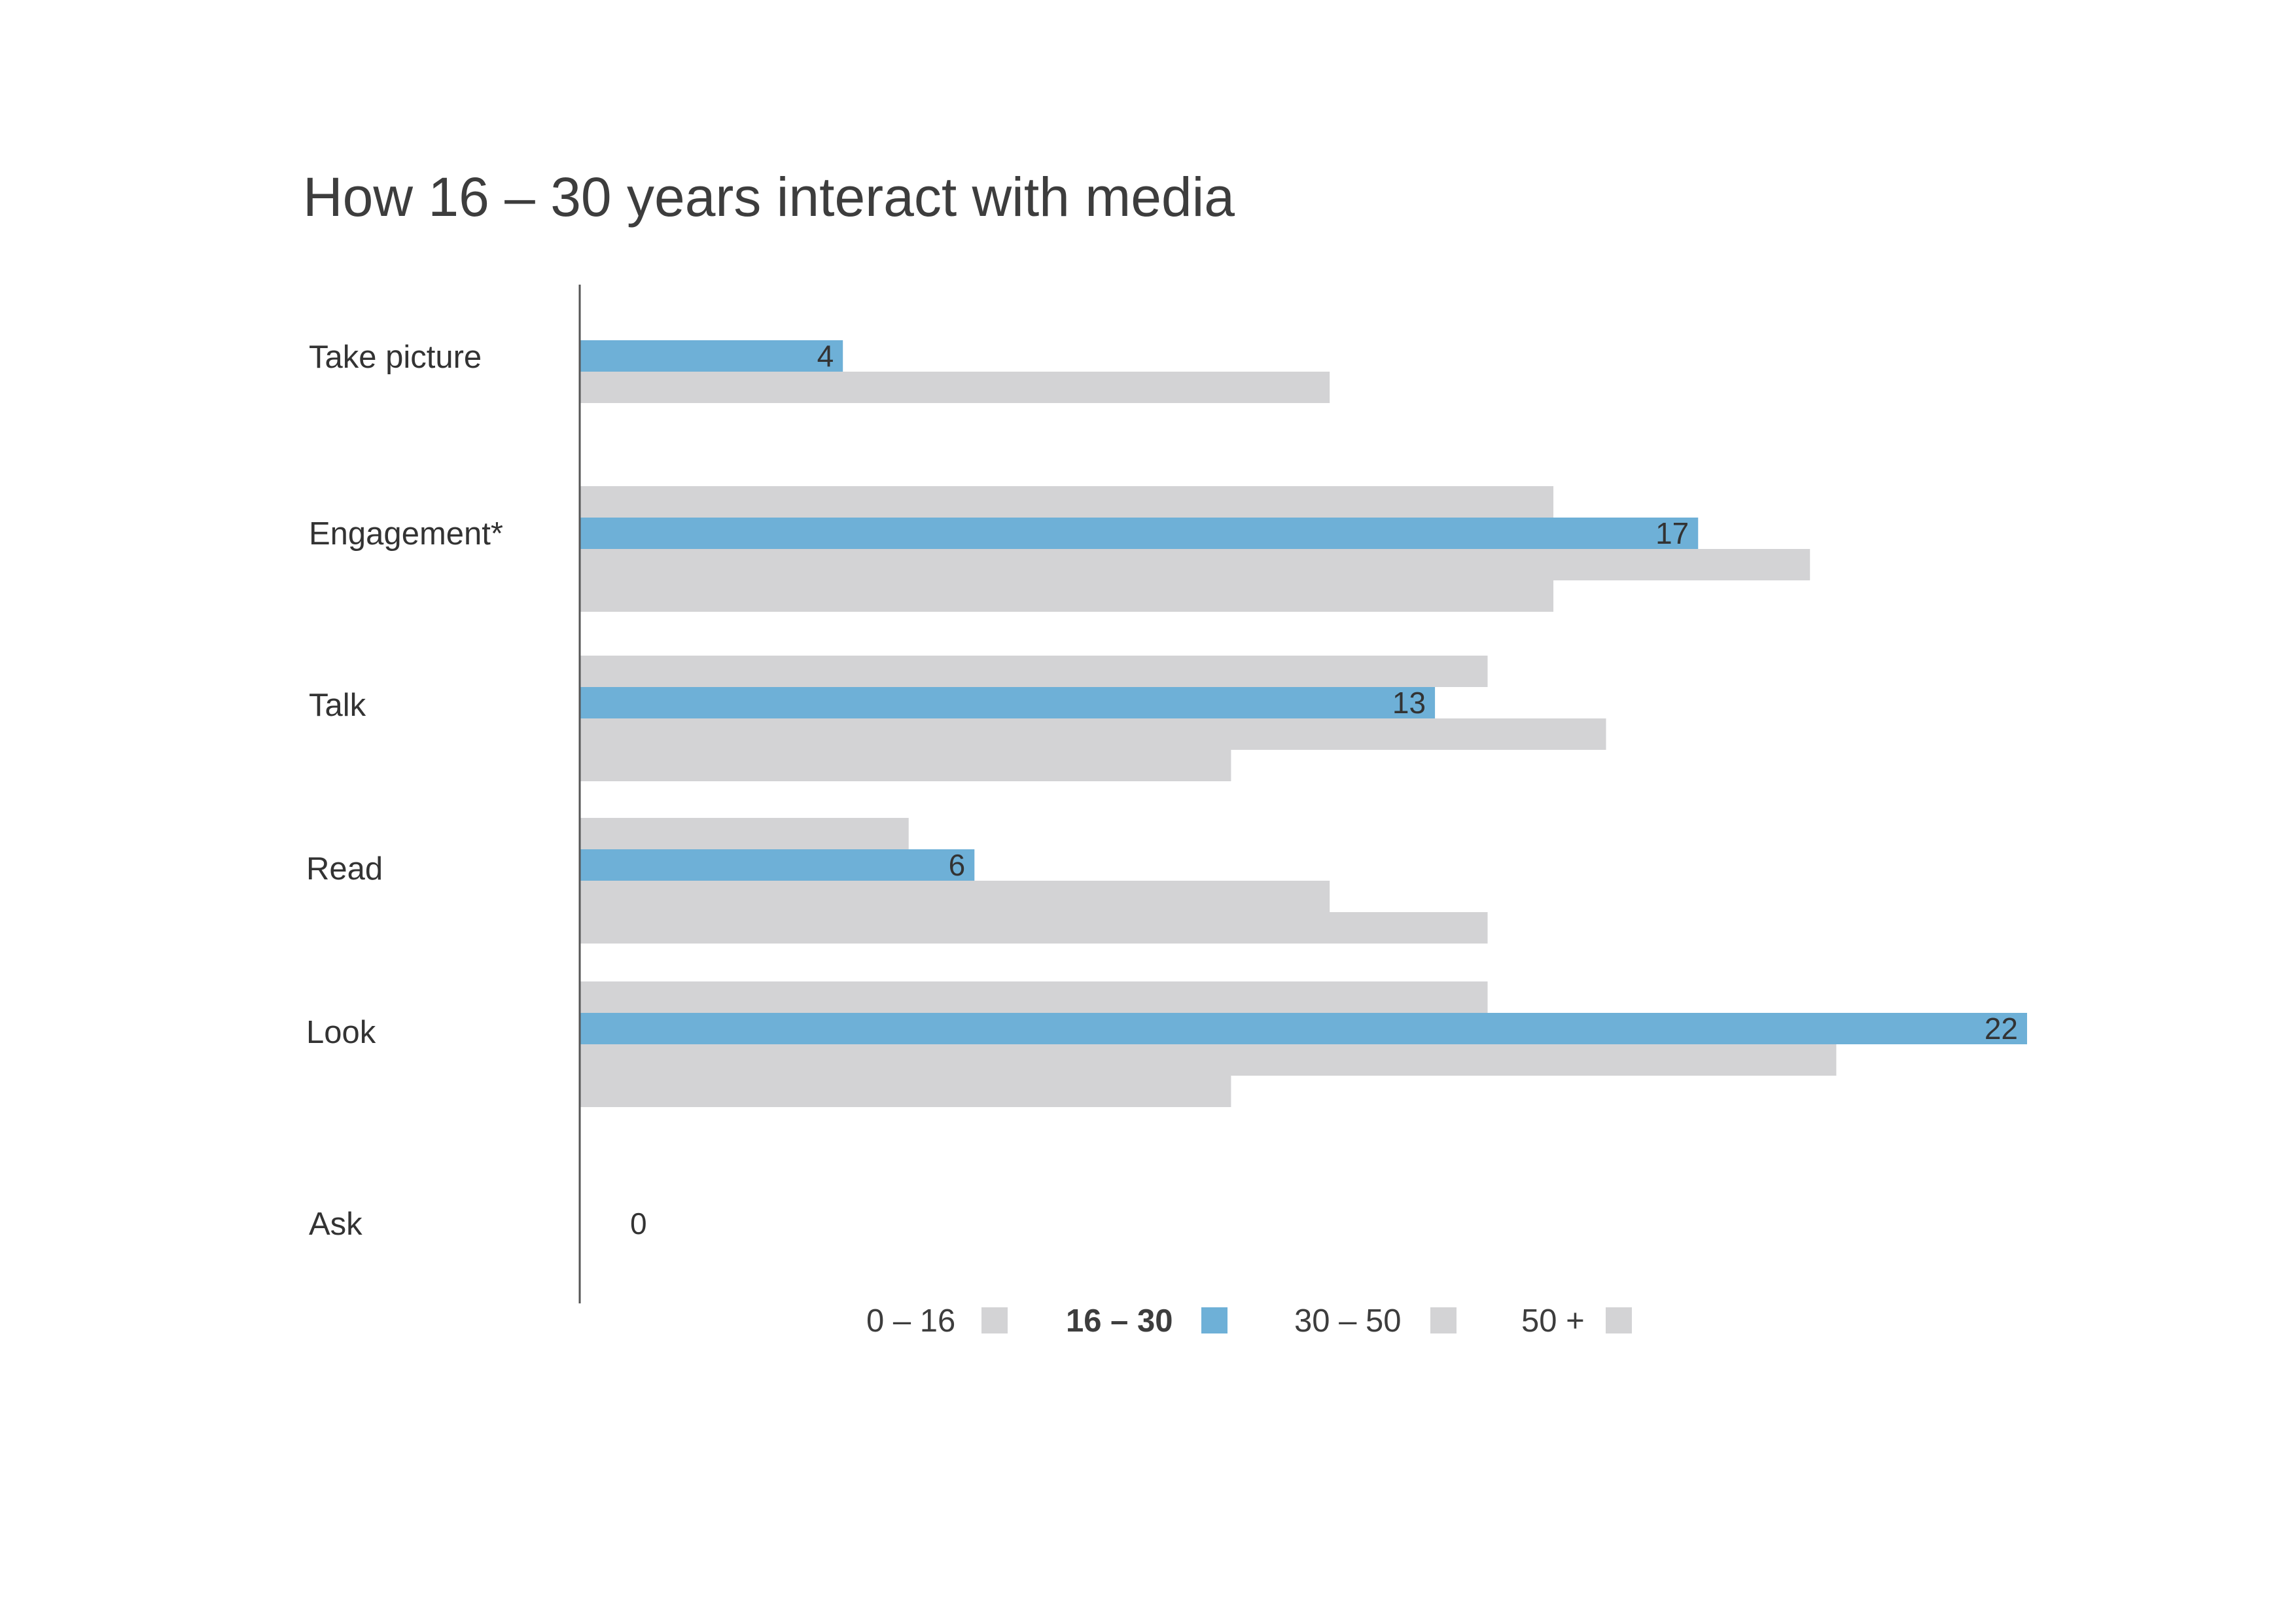 The height and width of the screenshot is (1624, 2296). What do you see at coordinates (957, 865) in the screenshot?
I see `data-label: 6` at bounding box center [957, 865].